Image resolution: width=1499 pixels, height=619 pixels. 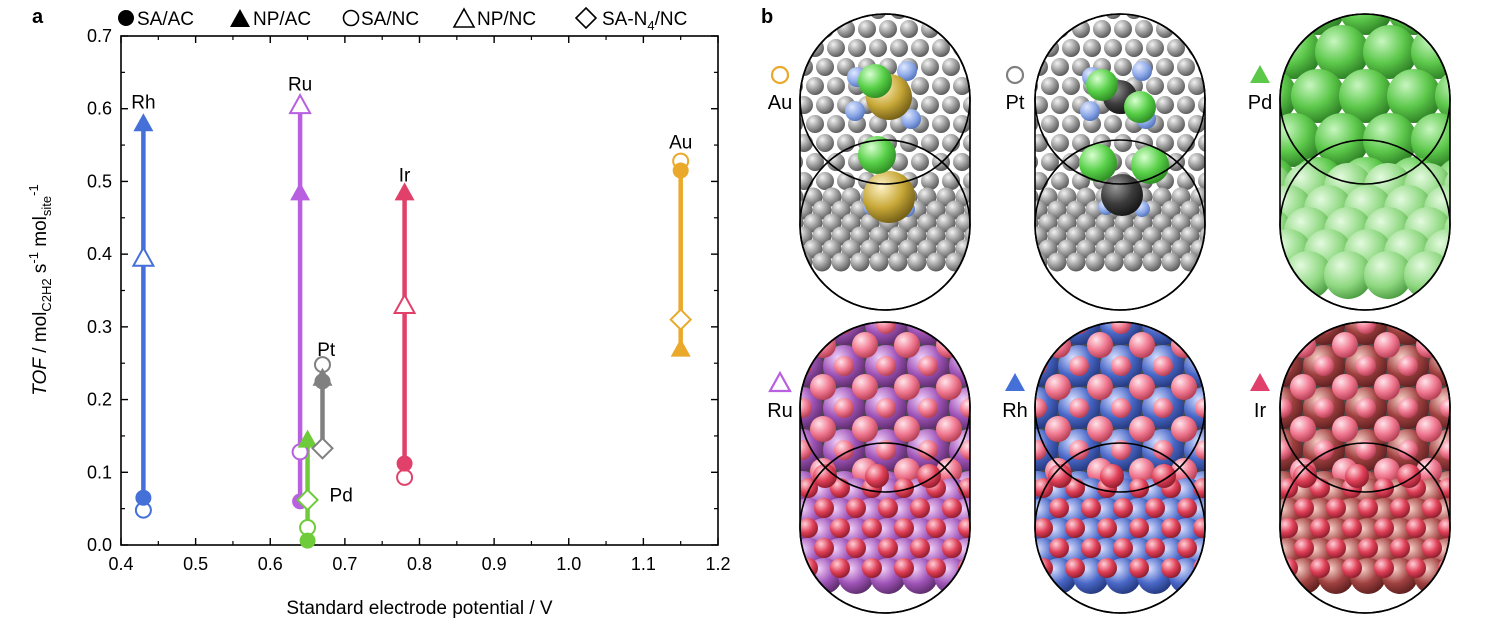 What do you see at coordinates (681, 320) in the screenshot?
I see `point-au-san4-nc` at bounding box center [681, 320].